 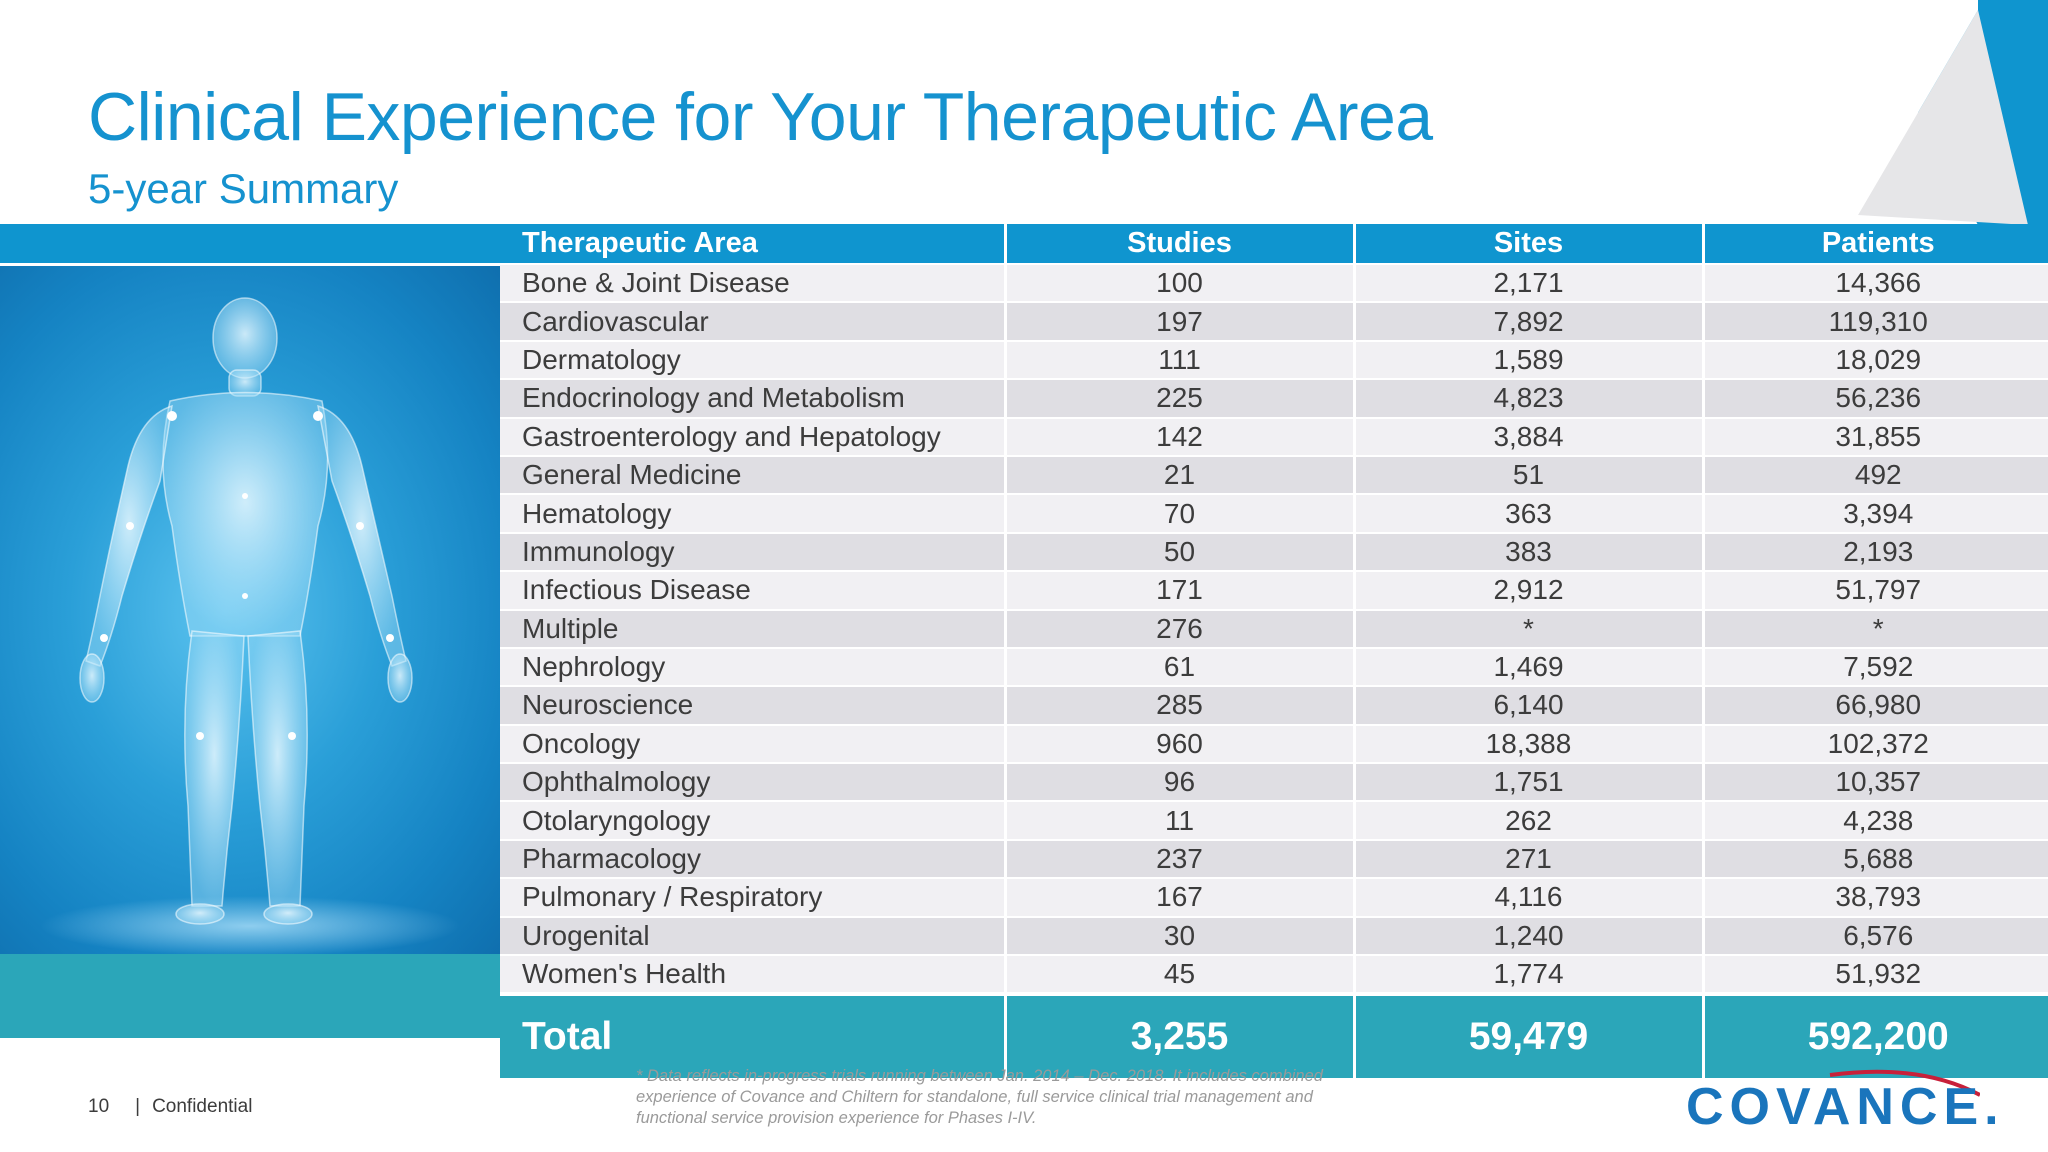 I want to click on cell-patients: 5,688, so click(x=1874, y=858).